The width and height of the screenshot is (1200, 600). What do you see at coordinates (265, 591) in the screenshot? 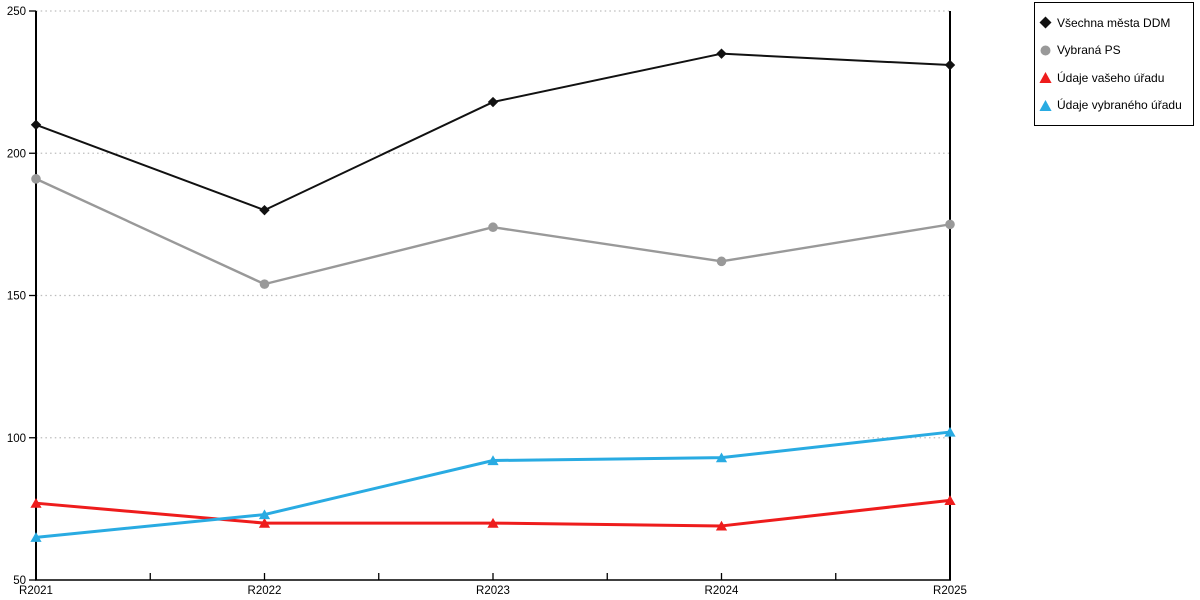
I see `x-tick-label-r2022: R2022` at bounding box center [265, 591].